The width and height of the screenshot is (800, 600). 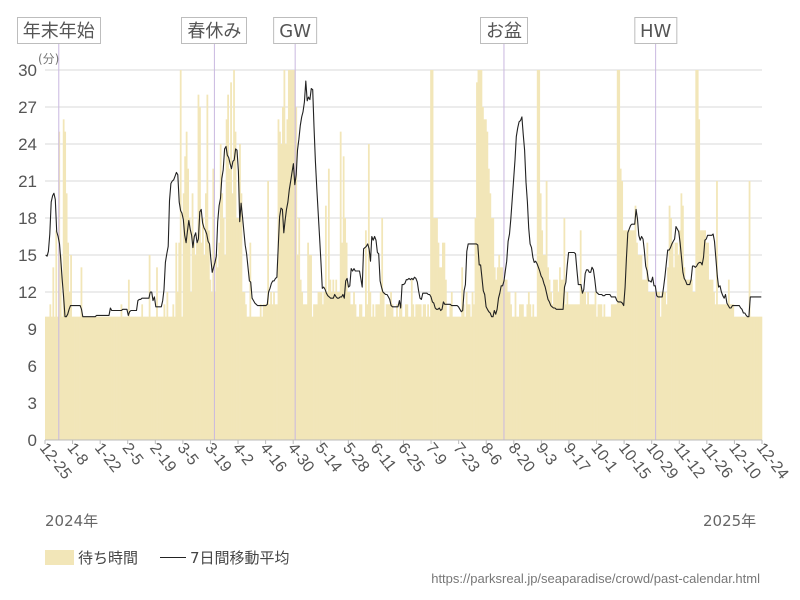 I want to click on x-tick-label: 2-19, so click(x=162, y=458).